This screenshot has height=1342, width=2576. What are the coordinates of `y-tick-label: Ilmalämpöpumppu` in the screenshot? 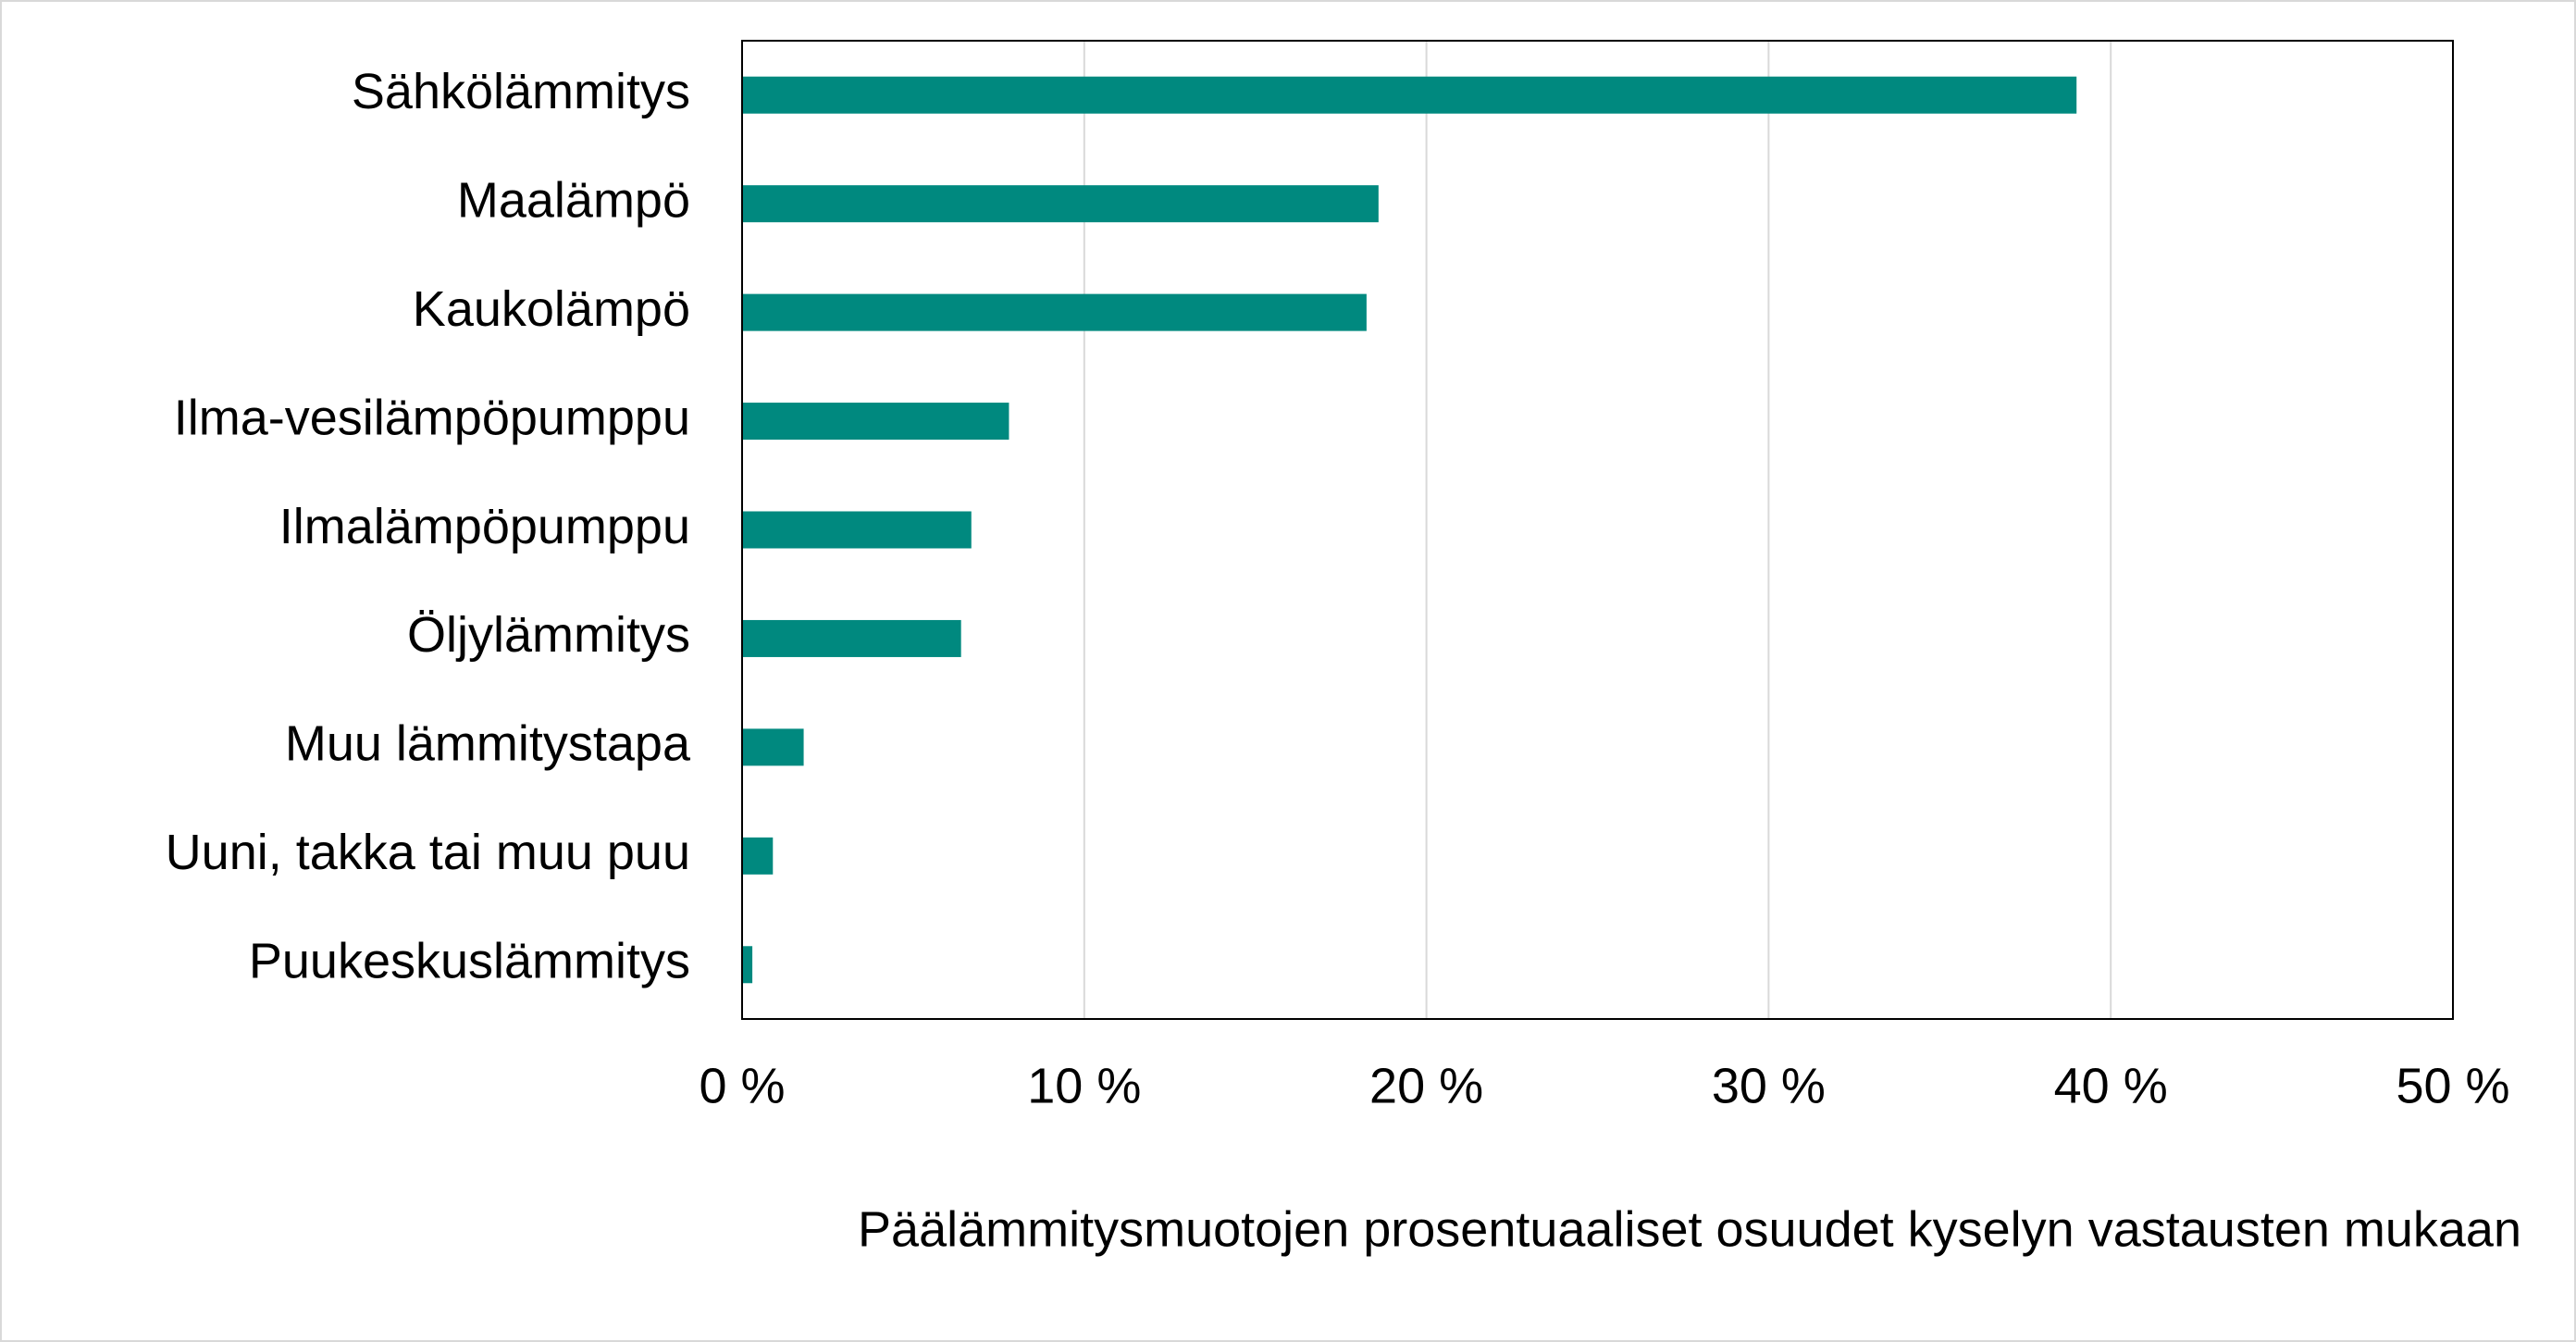 It's located at (484, 526).